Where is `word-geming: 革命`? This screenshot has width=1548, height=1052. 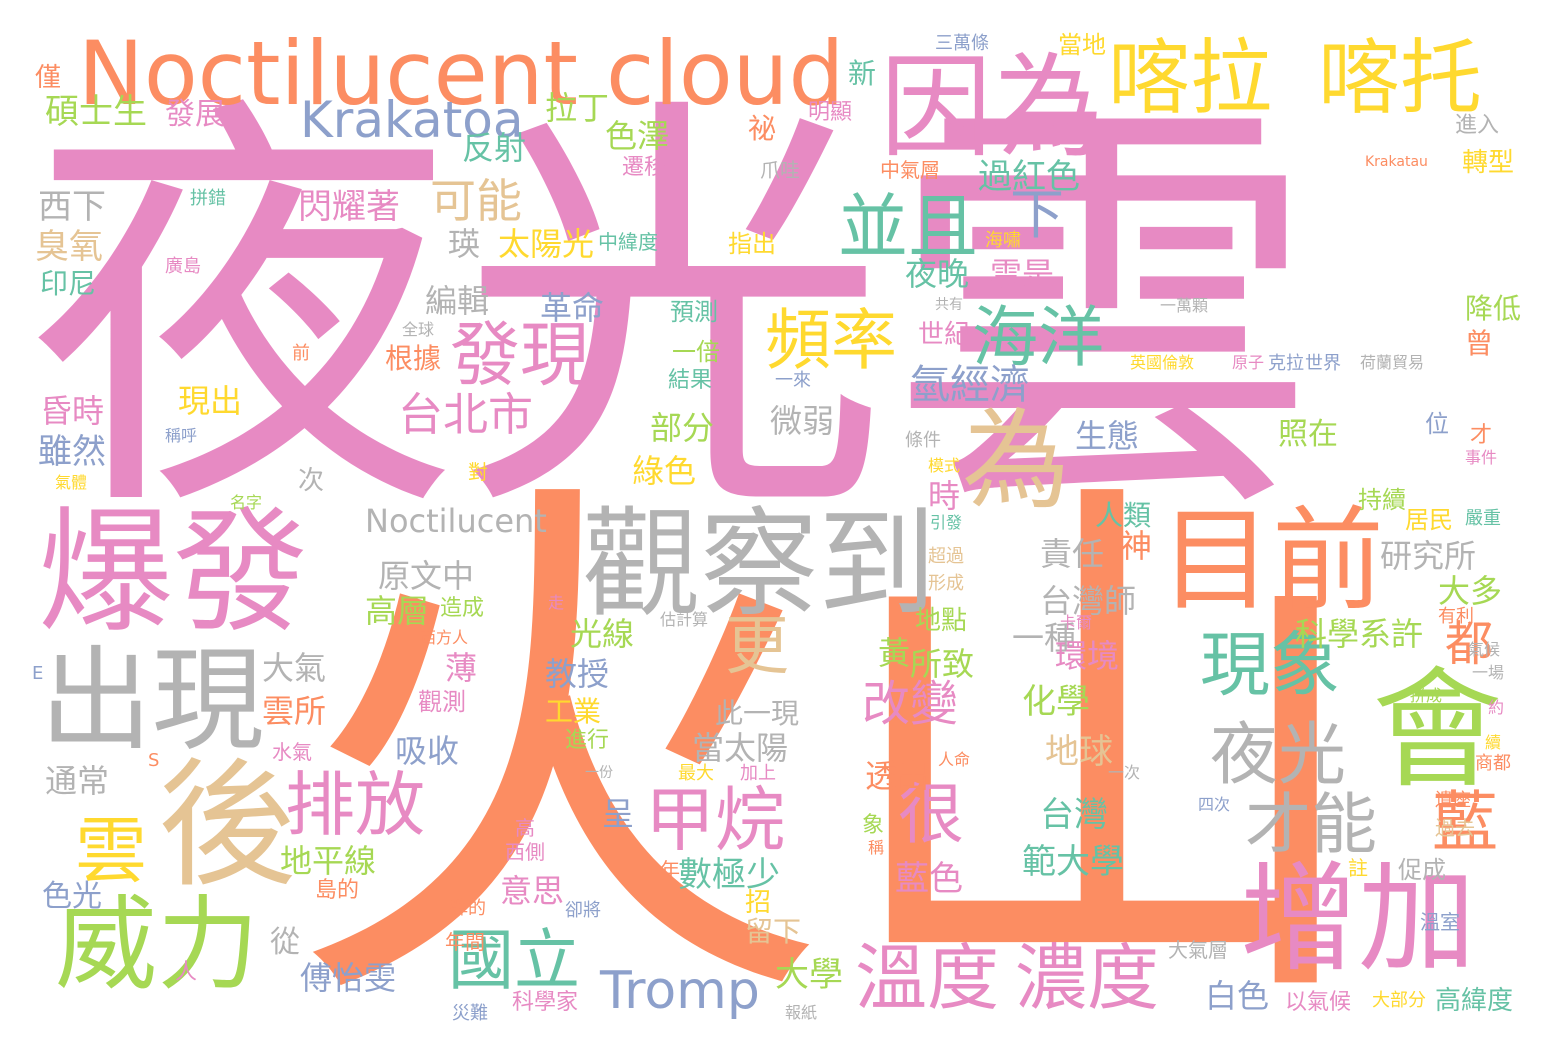 word-geming: 革命 is located at coordinates (572, 308).